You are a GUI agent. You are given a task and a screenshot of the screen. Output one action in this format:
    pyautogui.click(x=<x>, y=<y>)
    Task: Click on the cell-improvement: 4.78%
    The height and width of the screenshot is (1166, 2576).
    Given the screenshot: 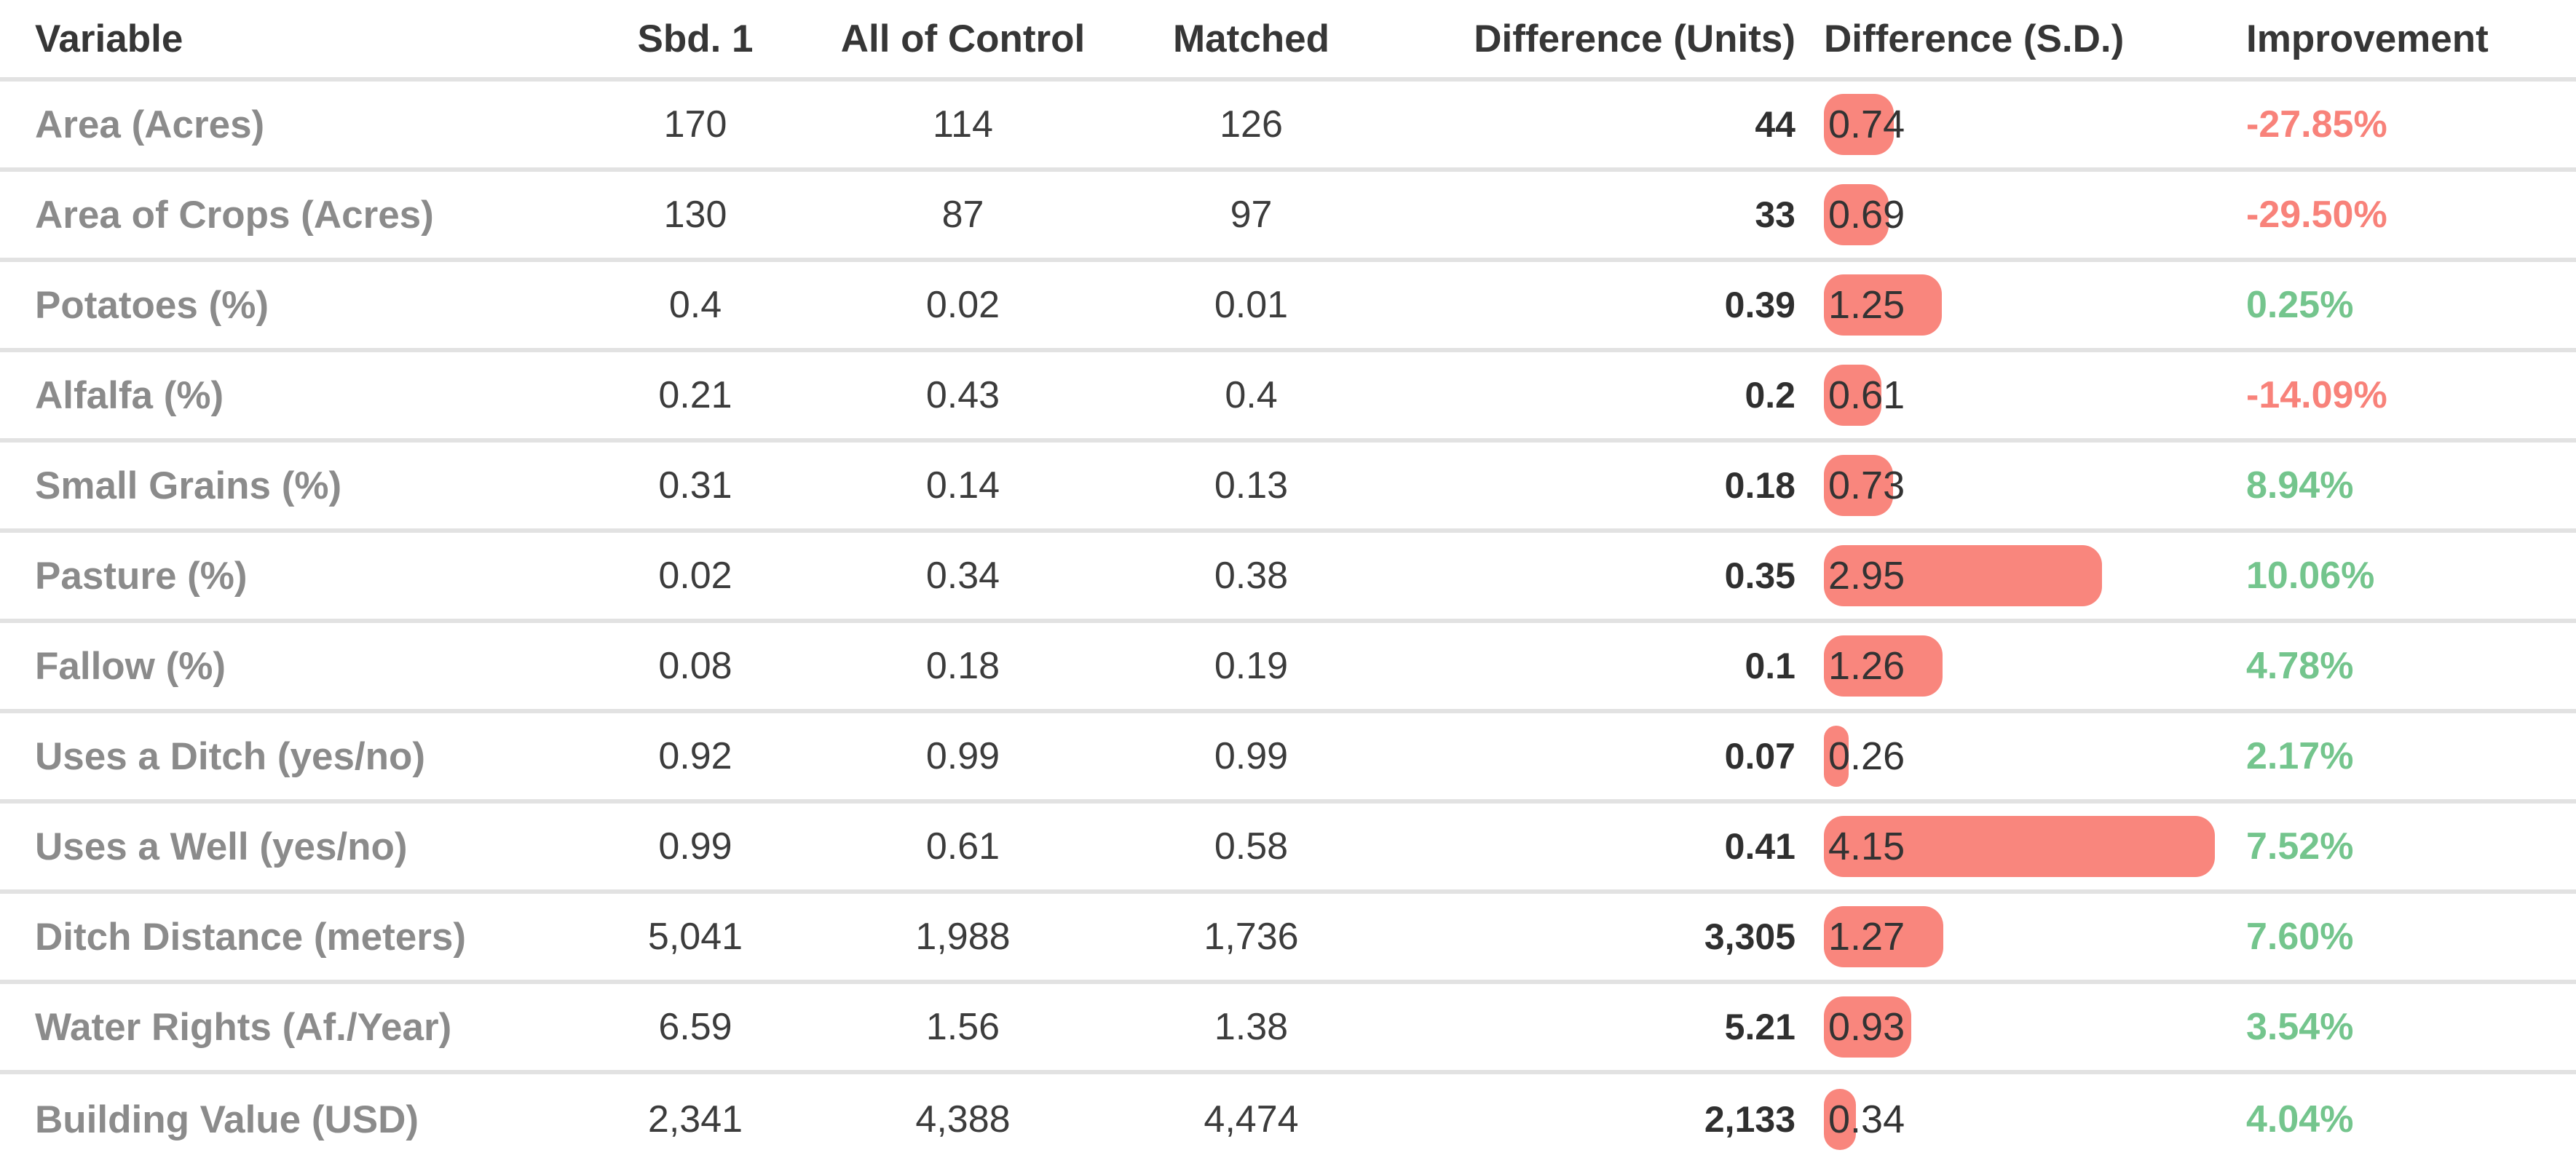 What is the action you would take?
    pyautogui.click(x=2300, y=666)
    